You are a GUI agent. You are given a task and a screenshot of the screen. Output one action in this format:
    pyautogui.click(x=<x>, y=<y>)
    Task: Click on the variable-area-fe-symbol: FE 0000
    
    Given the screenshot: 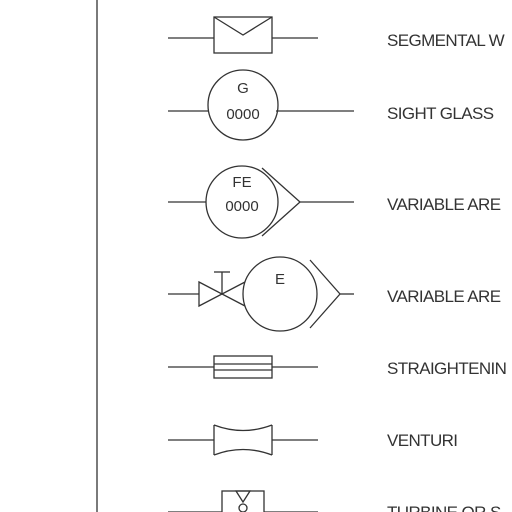 What is the action you would take?
    pyautogui.click(x=261, y=202)
    